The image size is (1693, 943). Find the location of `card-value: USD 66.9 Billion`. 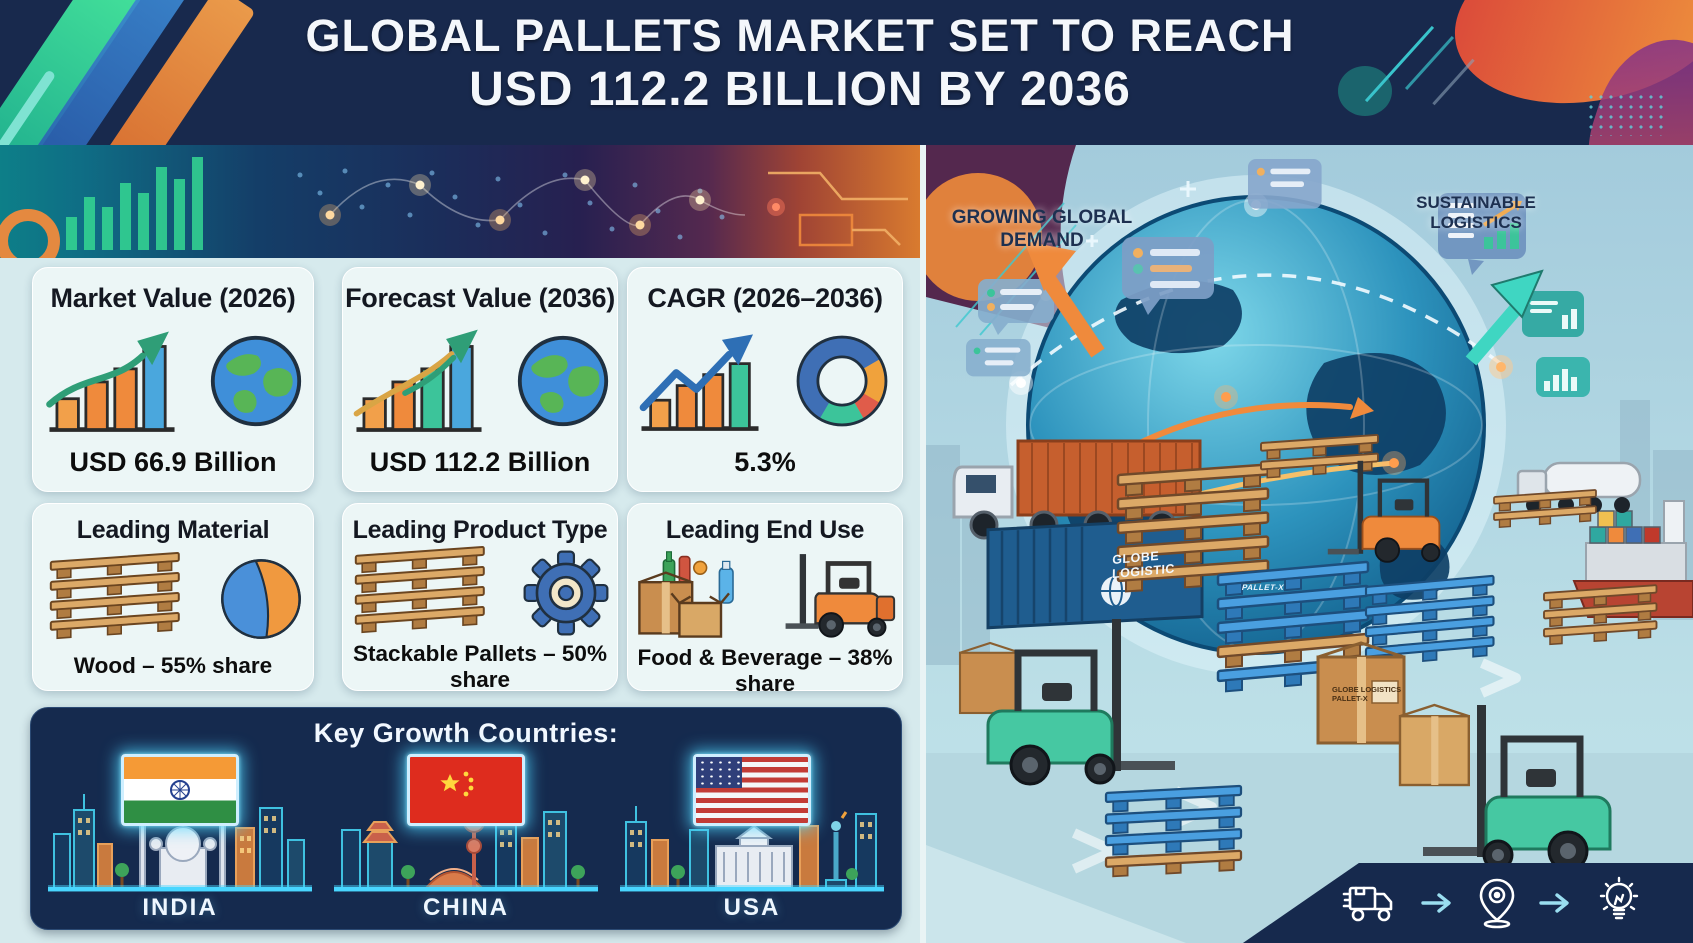

card-value: USD 66.9 Billion is located at coordinates (173, 462).